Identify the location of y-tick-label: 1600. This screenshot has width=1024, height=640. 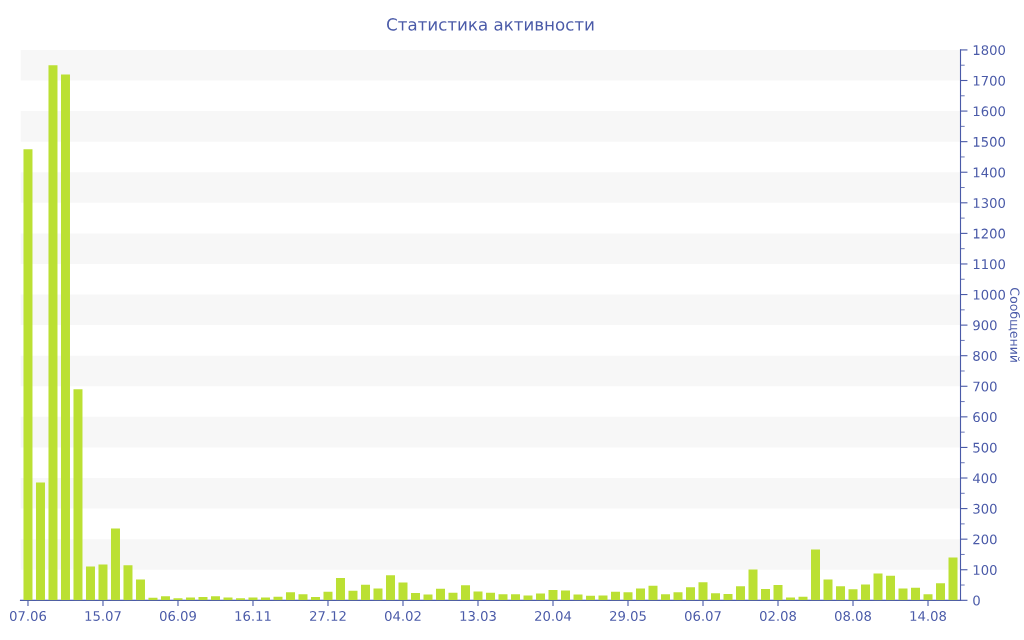
(989, 111).